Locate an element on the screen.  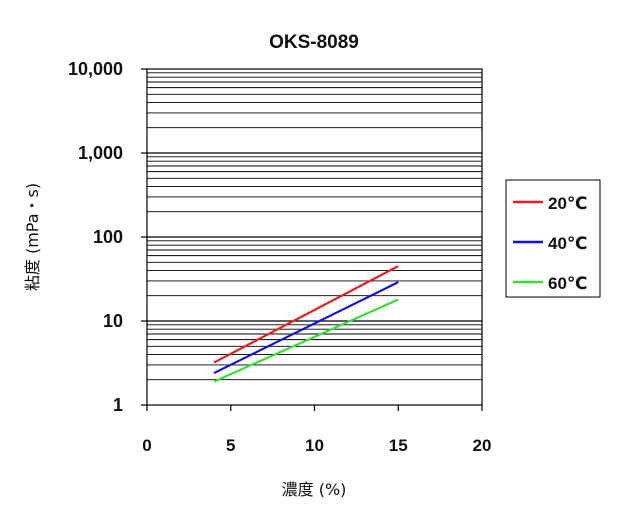
x-axis: 0 5 10 15 20 is located at coordinates (316, 430).